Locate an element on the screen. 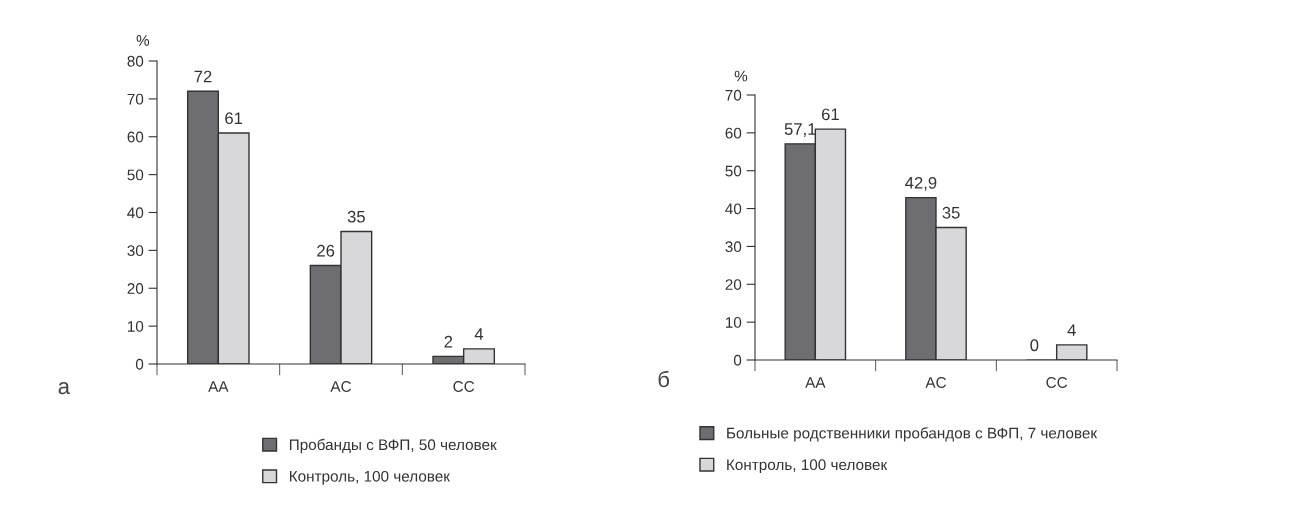  data-label: 26 is located at coordinates (326, 250).